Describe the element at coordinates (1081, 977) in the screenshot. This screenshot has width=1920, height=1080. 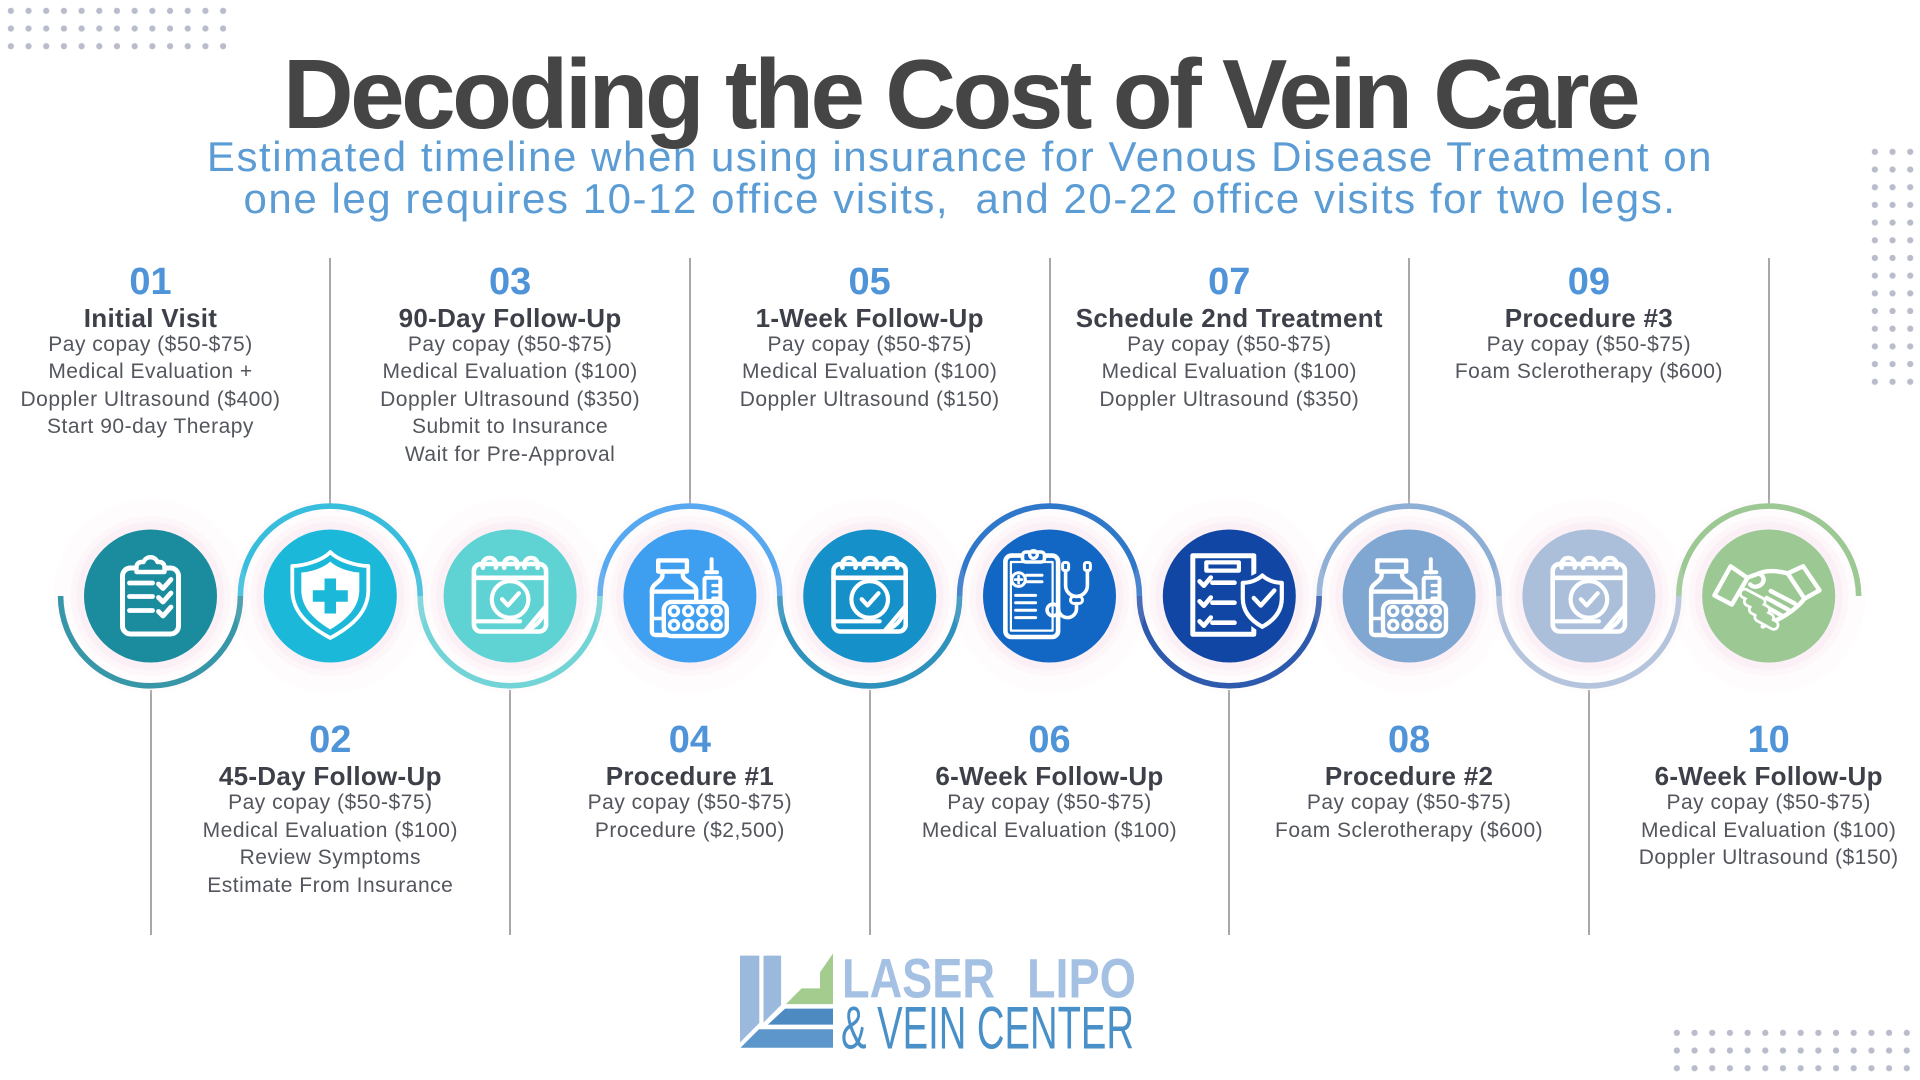
I see `svg-text: LIPO` at that location.